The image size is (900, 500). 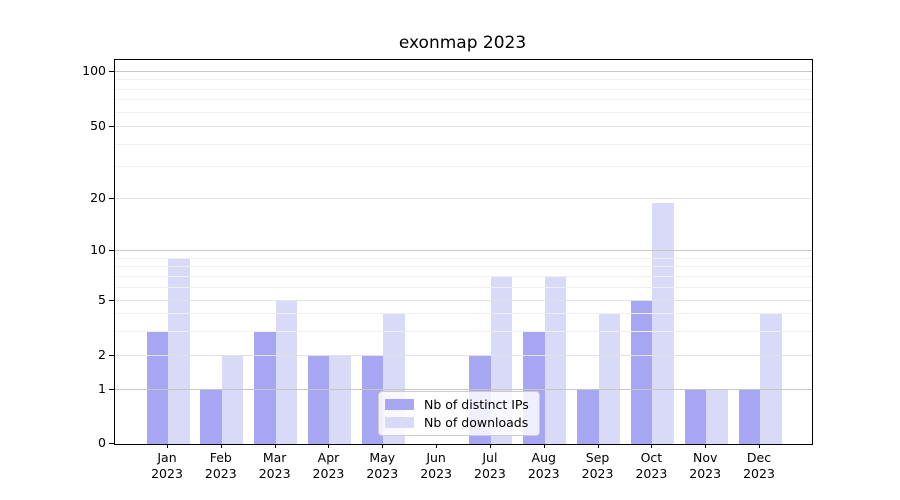 I want to click on bar-downloads-oct, so click(x=663, y=323).